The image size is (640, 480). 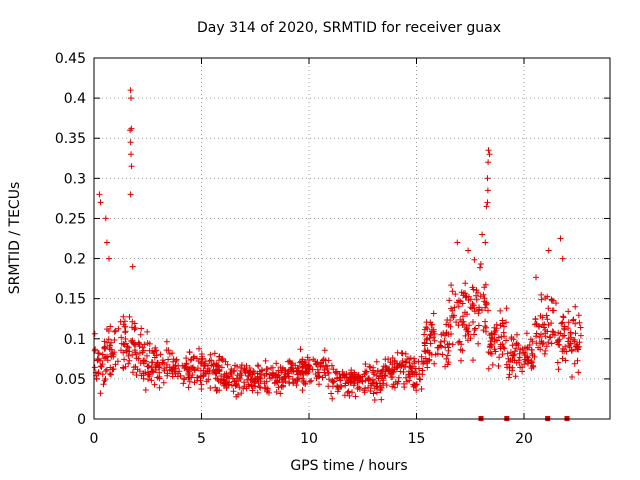 What do you see at coordinates (70, 380) in the screenshot?
I see `y-tick-label: 0.05` at bounding box center [70, 380].